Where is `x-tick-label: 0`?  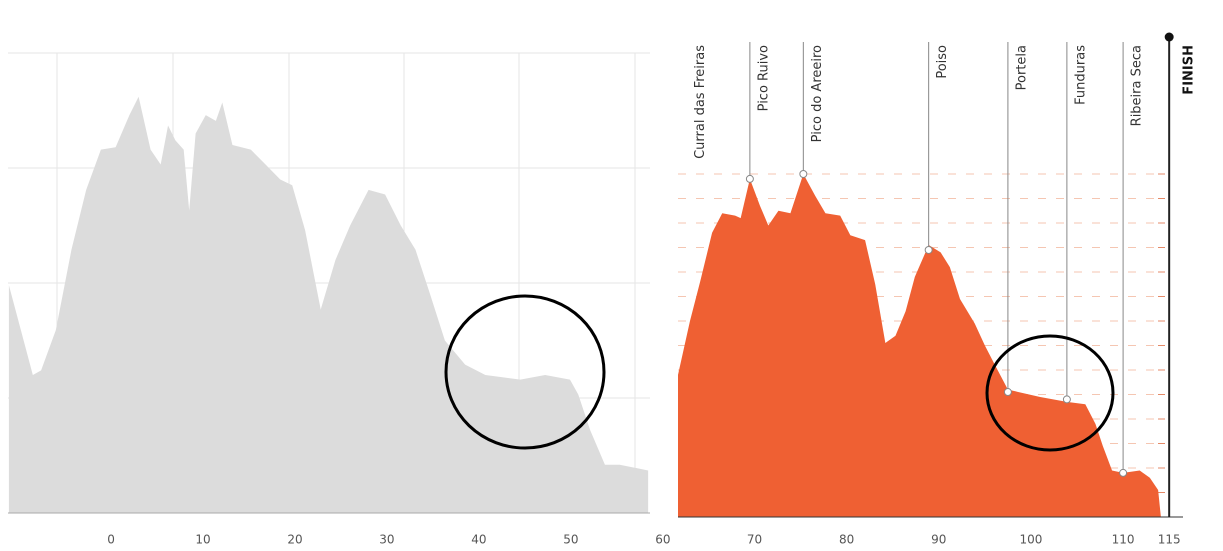 x-tick-label: 0 is located at coordinates (111, 540).